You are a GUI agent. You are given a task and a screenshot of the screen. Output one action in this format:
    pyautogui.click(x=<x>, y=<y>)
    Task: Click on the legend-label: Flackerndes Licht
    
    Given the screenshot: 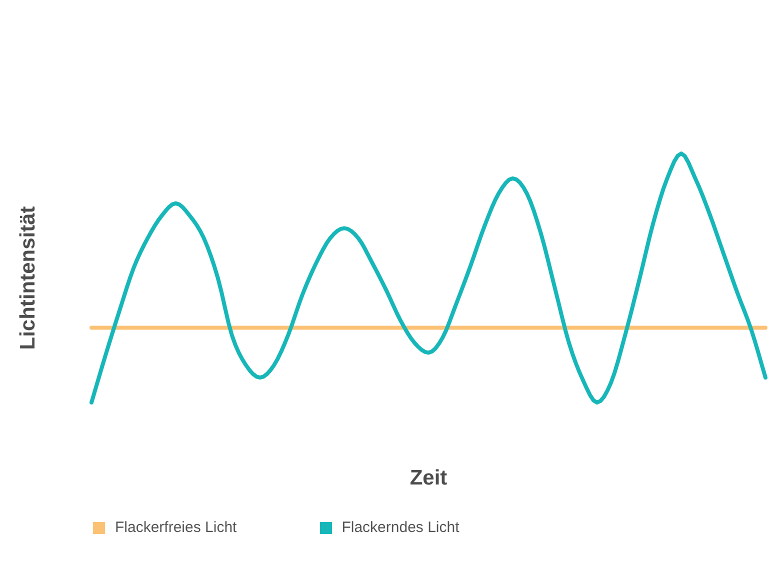 What is the action you would take?
    pyautogui.click(x=401, y=527)
    